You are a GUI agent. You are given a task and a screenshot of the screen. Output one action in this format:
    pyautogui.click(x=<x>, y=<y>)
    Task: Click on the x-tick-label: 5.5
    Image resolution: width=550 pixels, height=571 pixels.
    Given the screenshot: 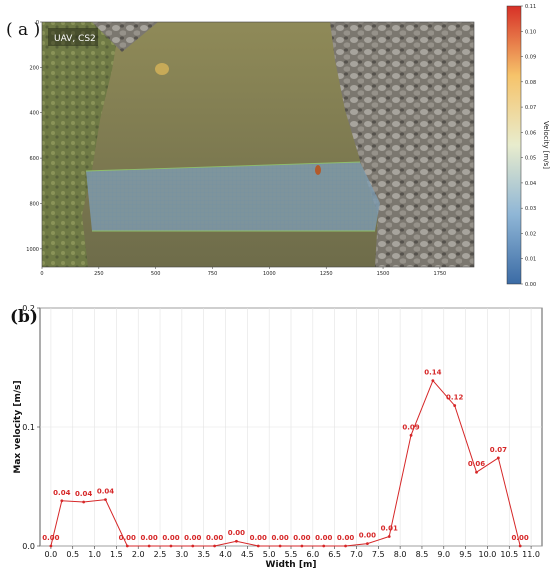 What is the action you would take?
    pyautogui.click(x=291, y=554)
    